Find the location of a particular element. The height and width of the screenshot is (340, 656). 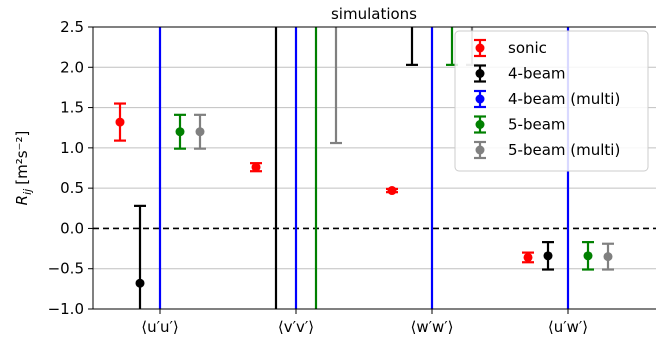

y-tick-label: 0.5 is located at coordinates (72, 188).